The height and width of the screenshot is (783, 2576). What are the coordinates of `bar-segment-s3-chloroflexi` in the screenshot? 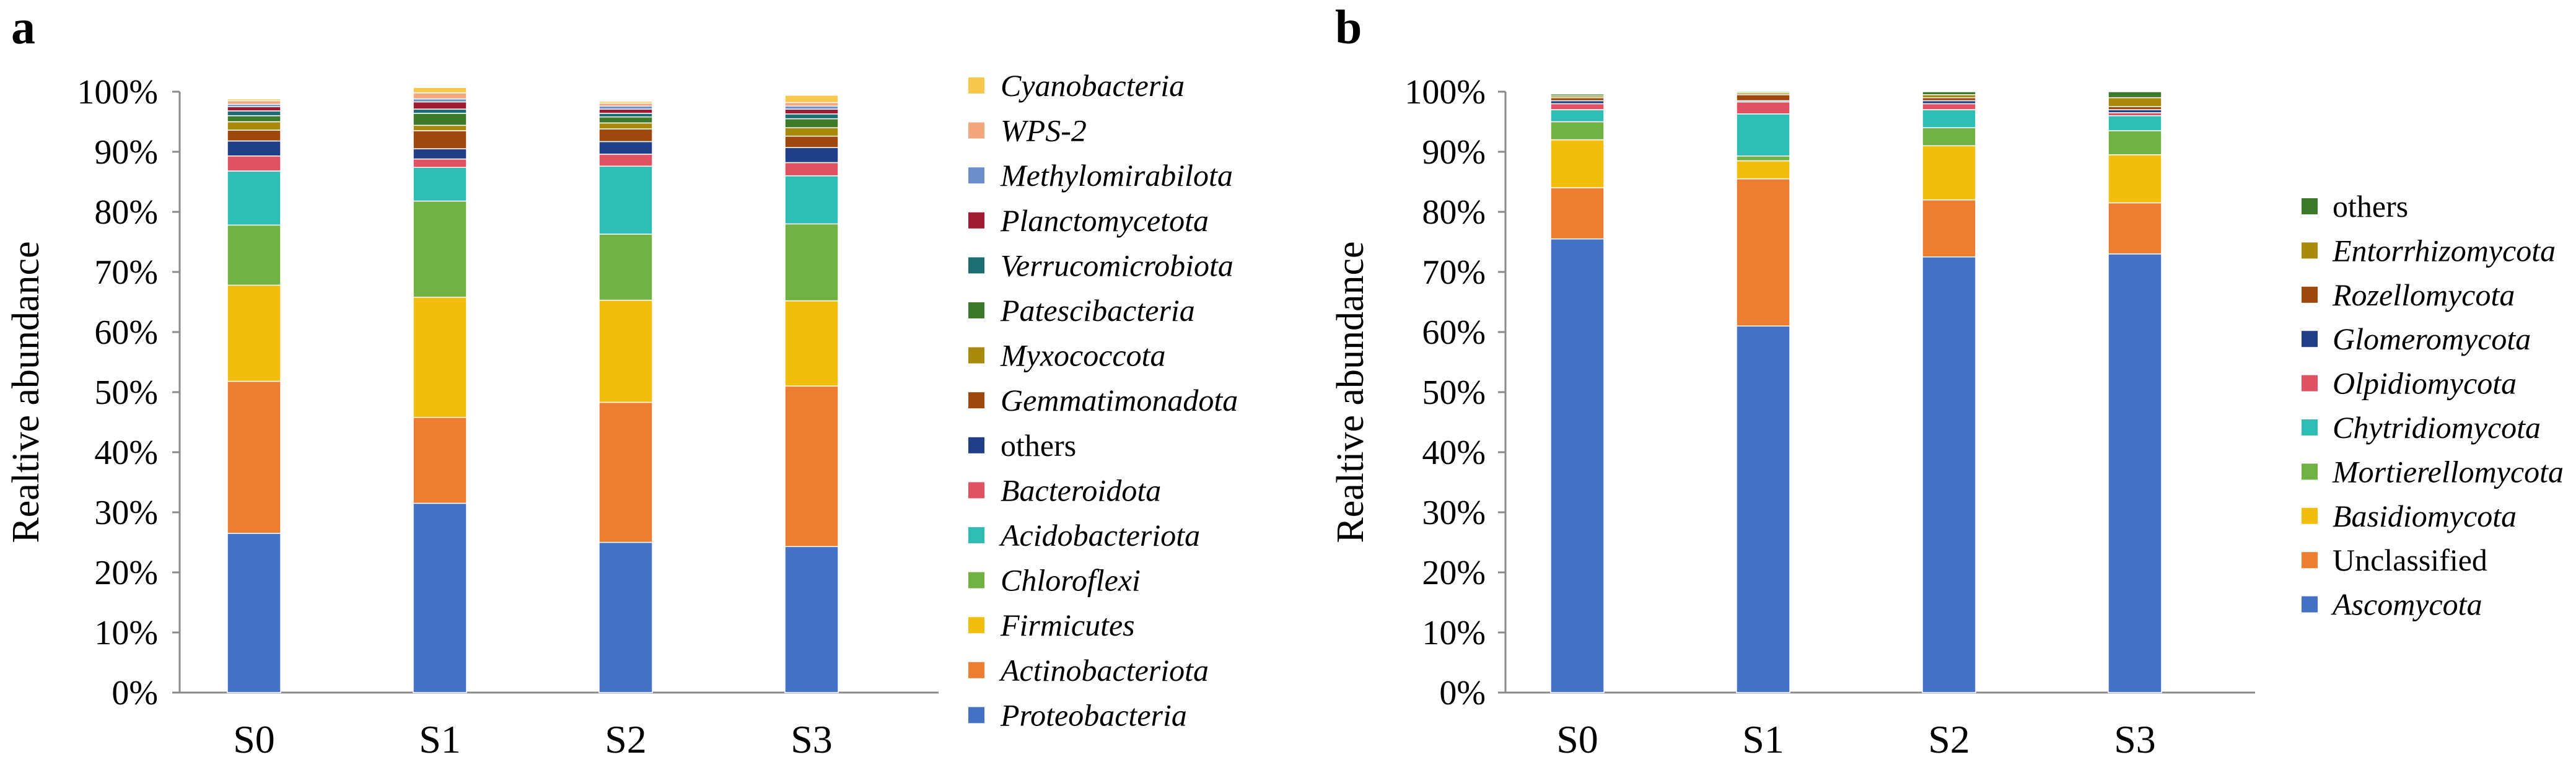 It's located at (811, 262).